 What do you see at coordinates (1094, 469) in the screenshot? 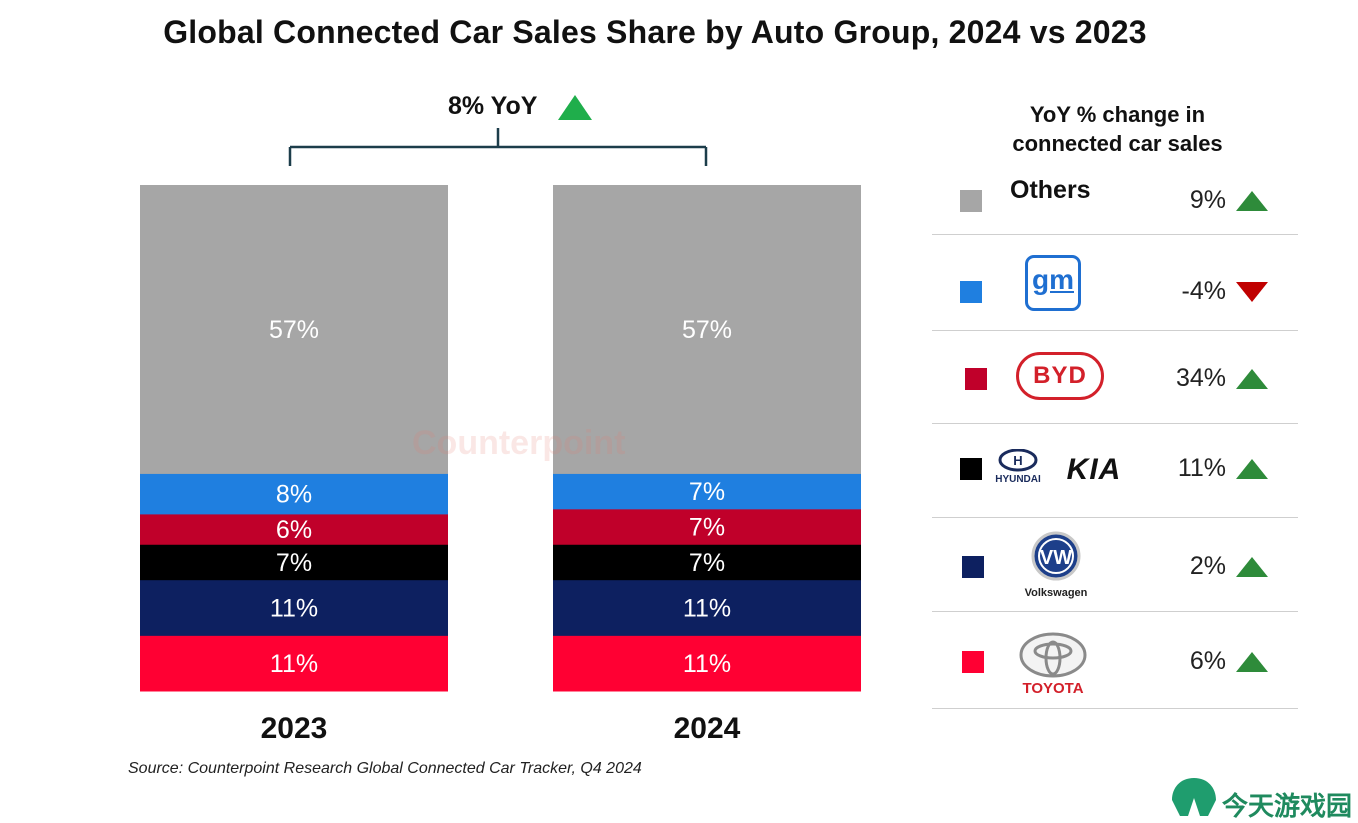
I see `svg-text: KIA` at bounding box center [1094, 469].